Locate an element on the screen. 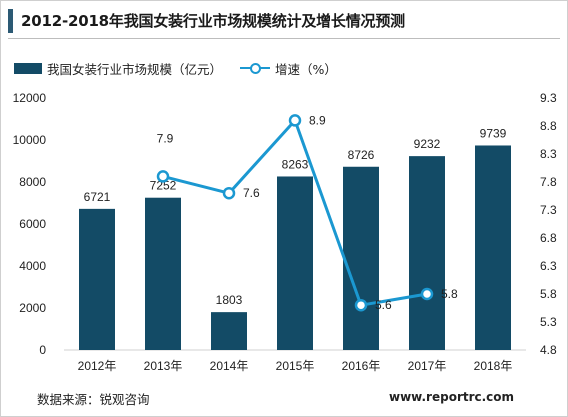 The width and height of the screenshot is (568, 417). data-source: 数据来源：锐观咨询 is located at coordinates (93, 399).